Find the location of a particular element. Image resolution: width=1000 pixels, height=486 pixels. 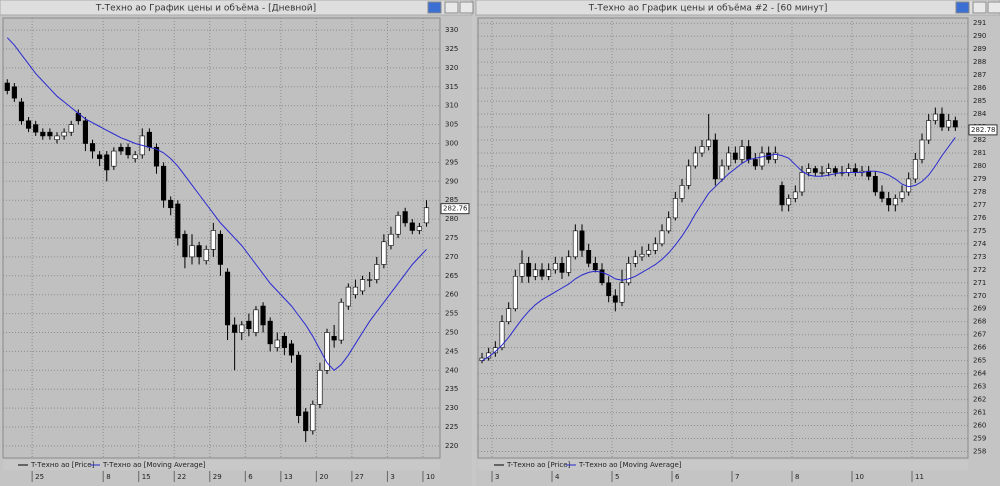

y-tick-label: 289 is located at coordinates (979, 49).